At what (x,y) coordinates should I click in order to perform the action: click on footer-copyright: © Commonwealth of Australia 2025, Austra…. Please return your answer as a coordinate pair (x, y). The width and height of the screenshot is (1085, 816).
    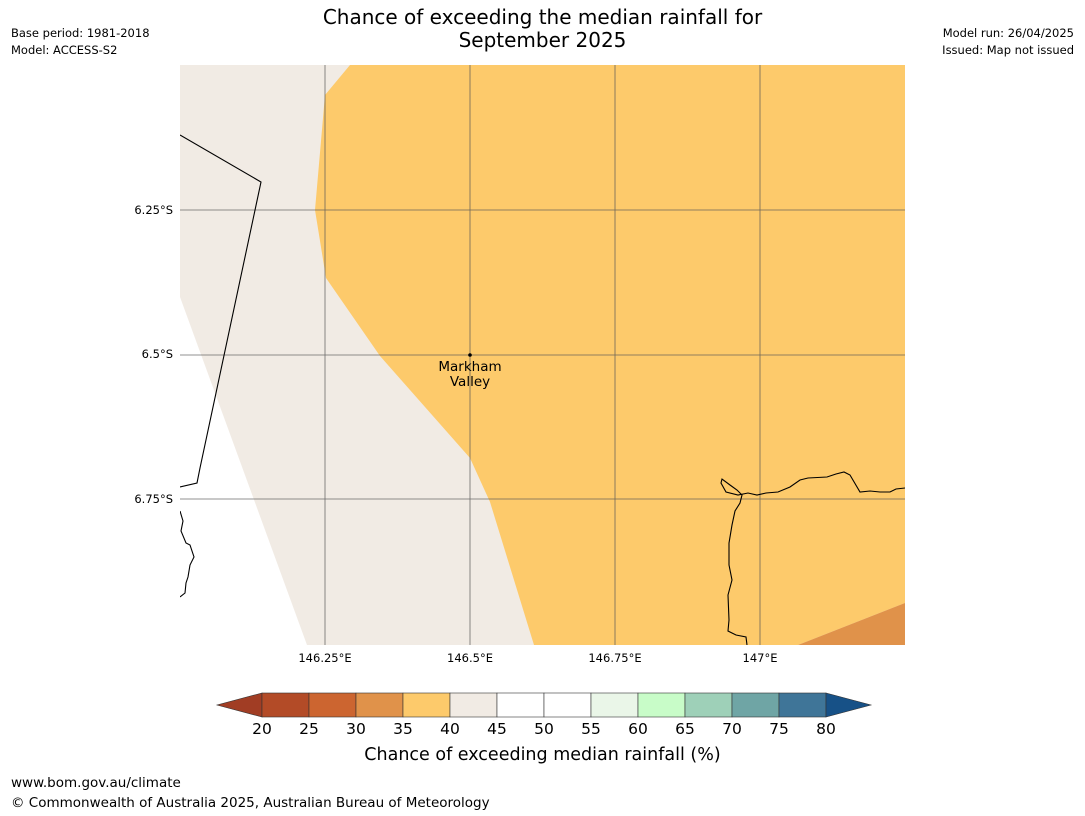
    Looking at the image, I should click on (250, 803).